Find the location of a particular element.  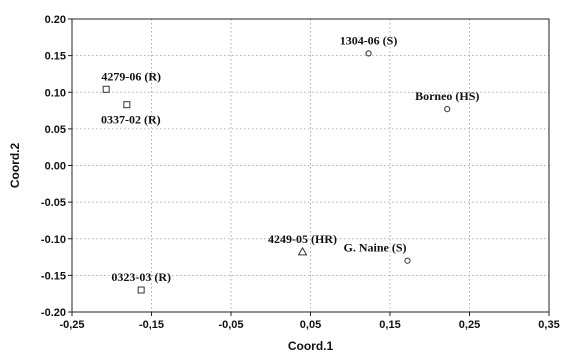

x-tick-label: 0,05 is located at coordinates (310, 325).